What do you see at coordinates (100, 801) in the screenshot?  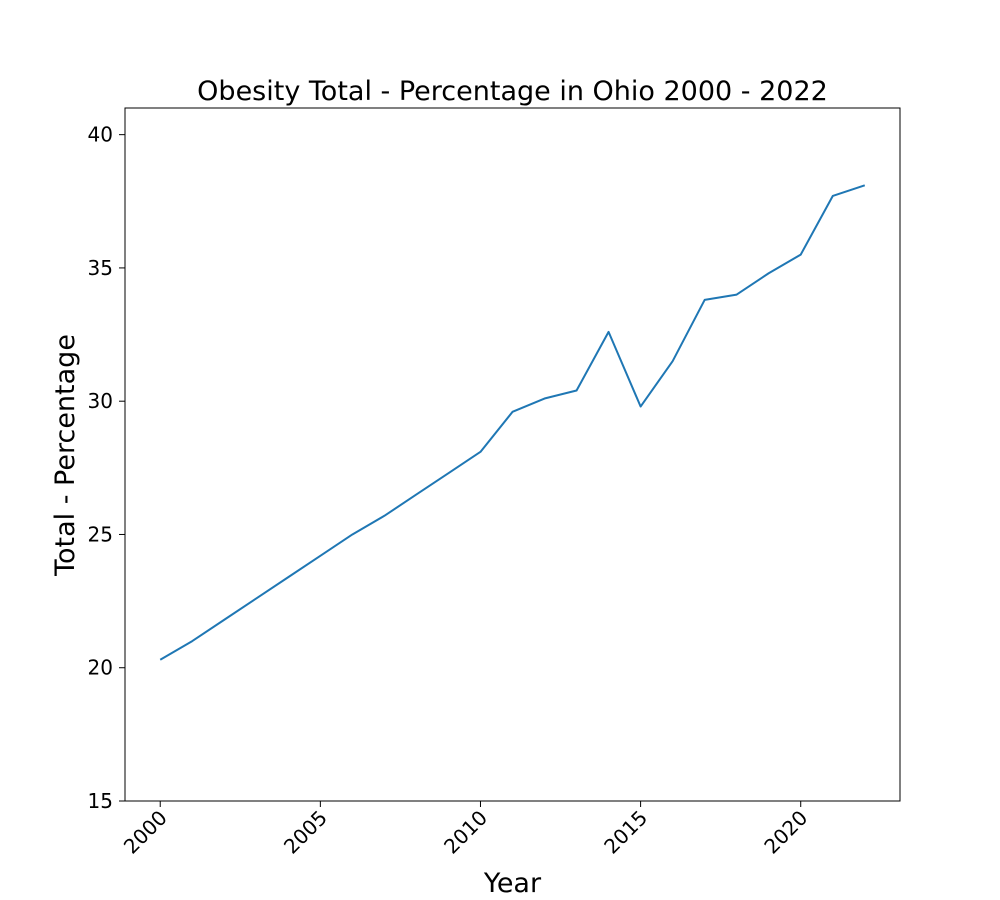 I see `y-tick-label: 15` at bounding box center [100, 801].